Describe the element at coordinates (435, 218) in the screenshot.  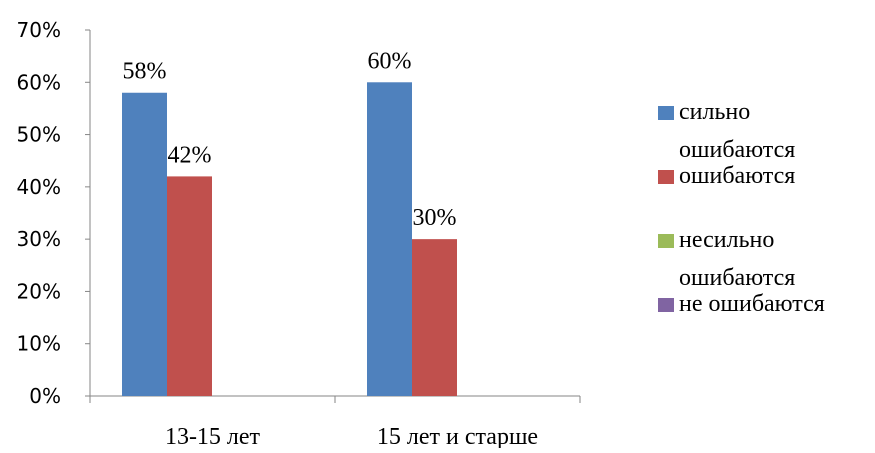
I see `data-label: 30%` at that location.